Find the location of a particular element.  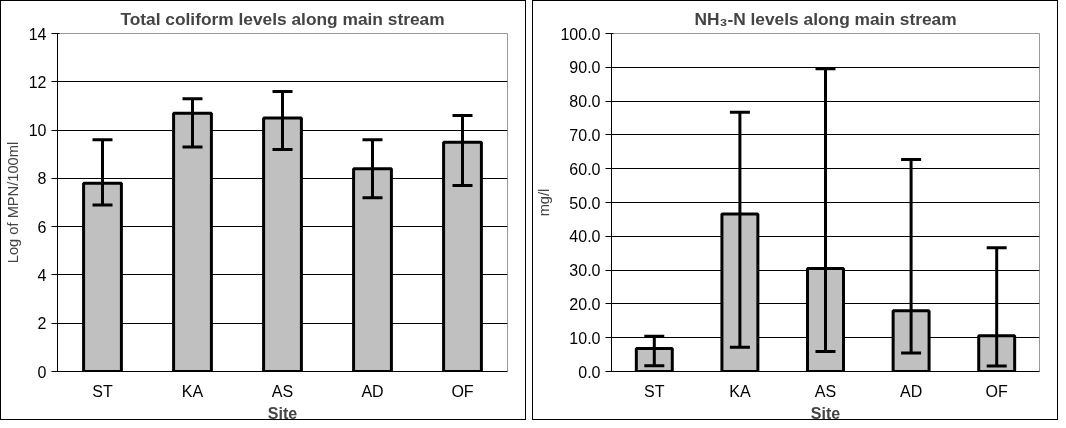

y-tick-label: 90.0 is located at coordinates (585, 68).